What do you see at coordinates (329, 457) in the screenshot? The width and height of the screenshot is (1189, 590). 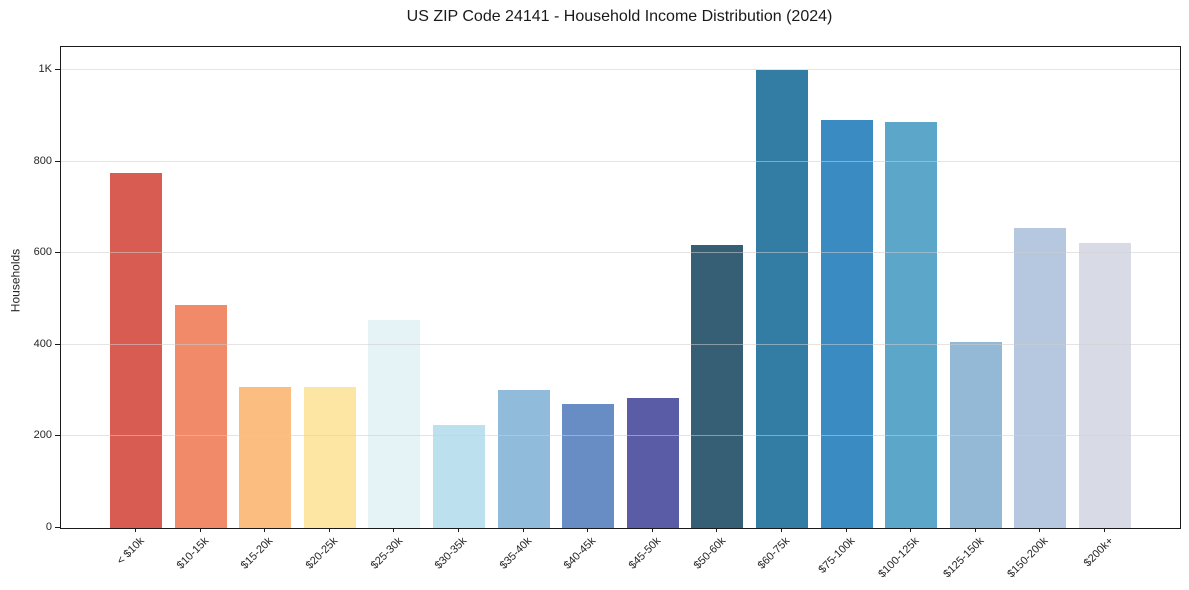 I see `bar-20-25k` at bounding box center [329, 457].